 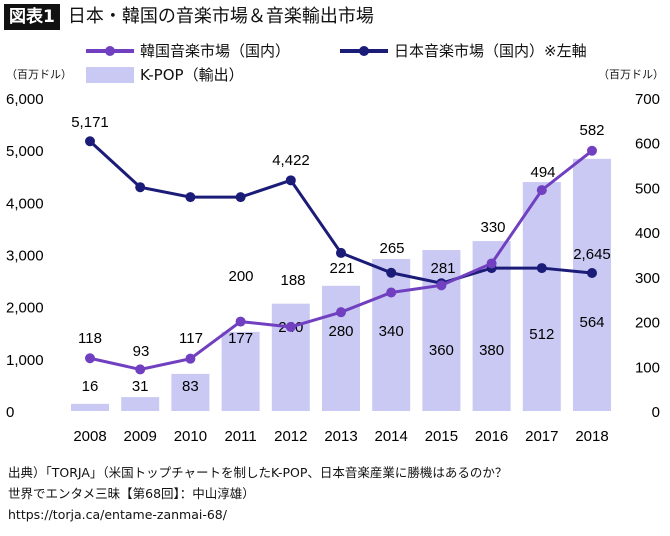 I want to click on legend-korea: 韓国音楽市場（国内）, so click(x=188, y=50).